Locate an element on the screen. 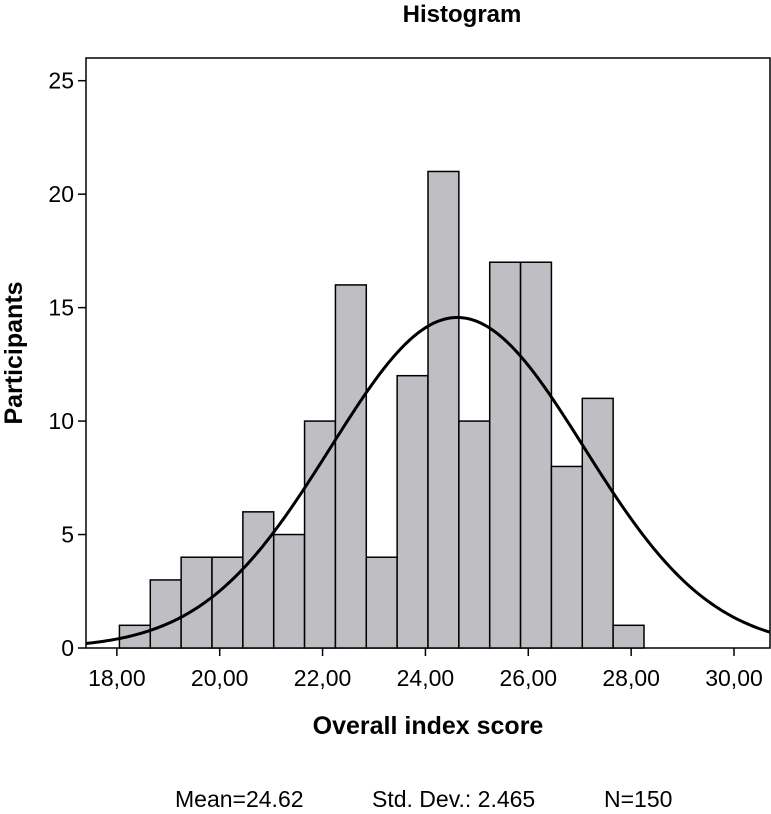 The width and height of the screenshot is (771, 814). x-tick-label: 22,00 is located at coordinates (323, 678).